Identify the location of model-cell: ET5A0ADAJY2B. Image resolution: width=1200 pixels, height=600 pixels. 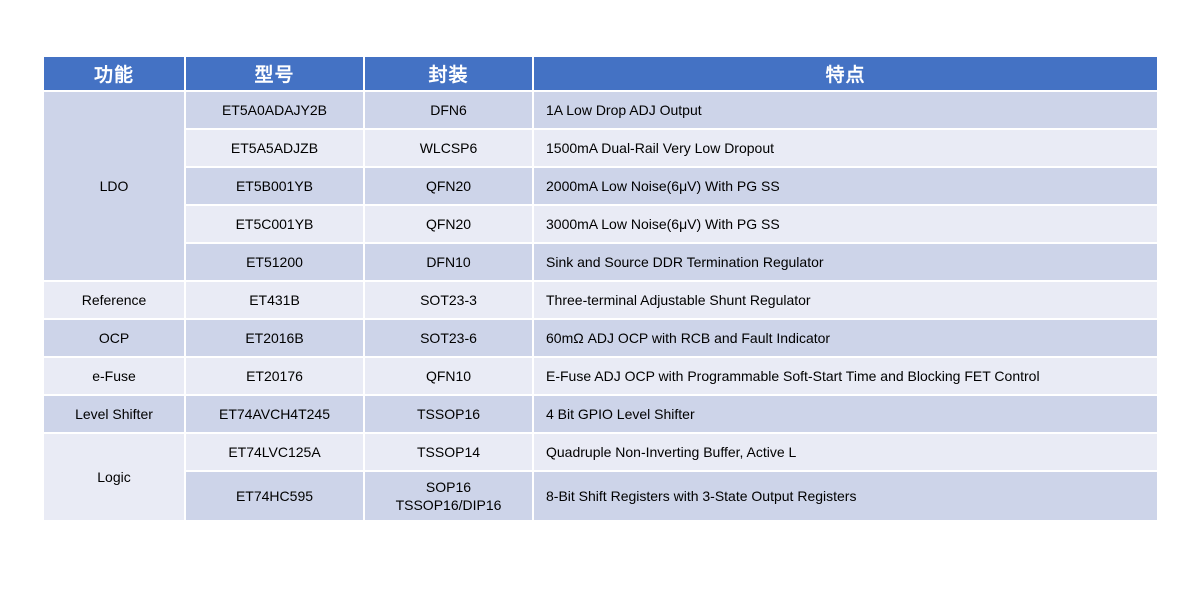
(274, 110).